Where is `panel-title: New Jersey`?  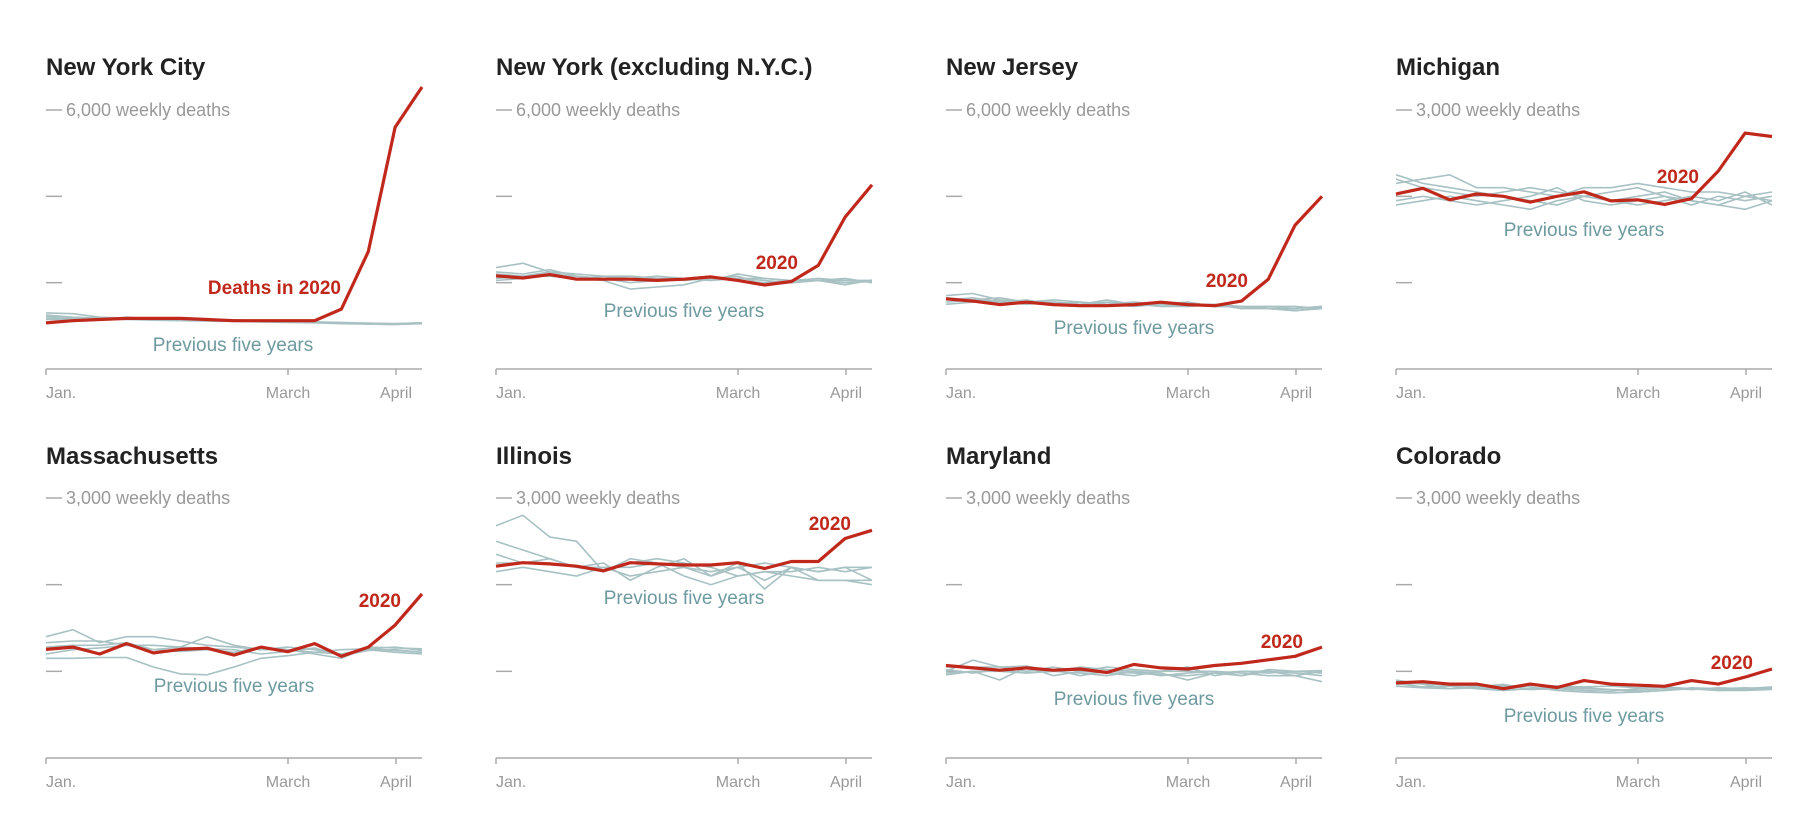 panel-title: New Jersey is located at coordinates (1012, 67).